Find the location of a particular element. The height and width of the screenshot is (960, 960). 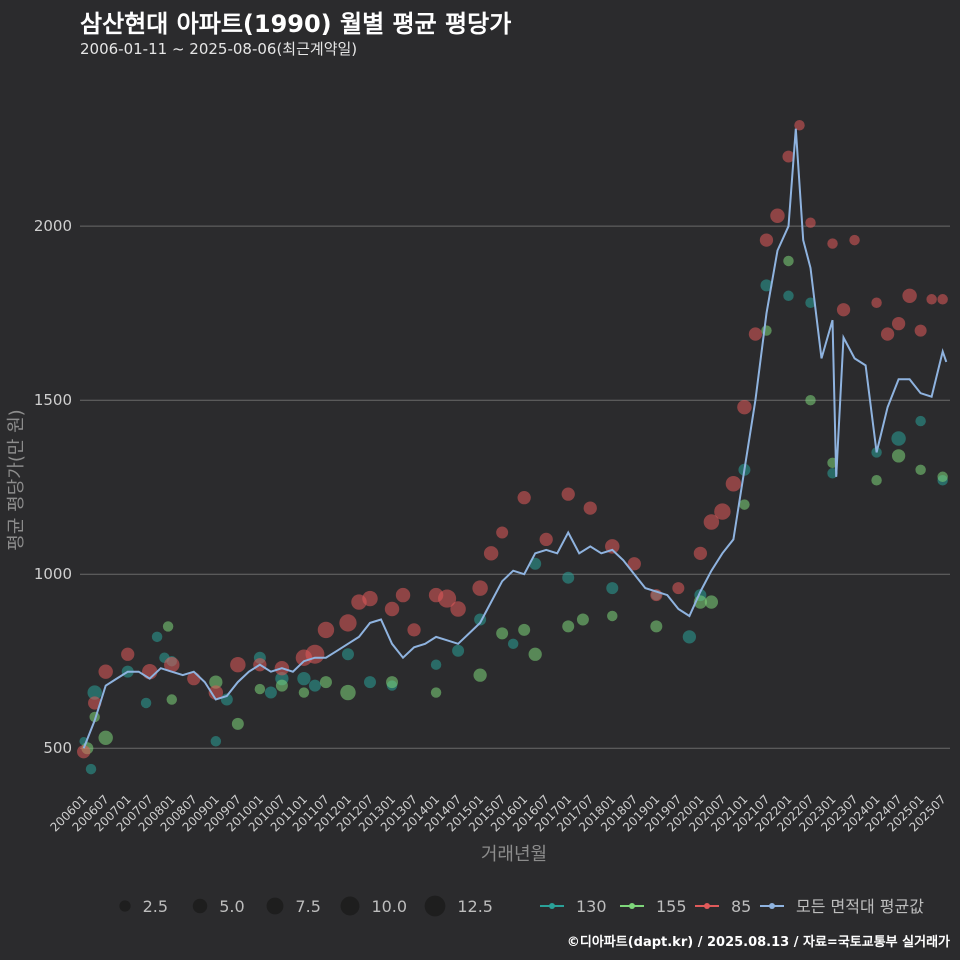

y-tick-label: 1500 is located at coordinates (53, 400).